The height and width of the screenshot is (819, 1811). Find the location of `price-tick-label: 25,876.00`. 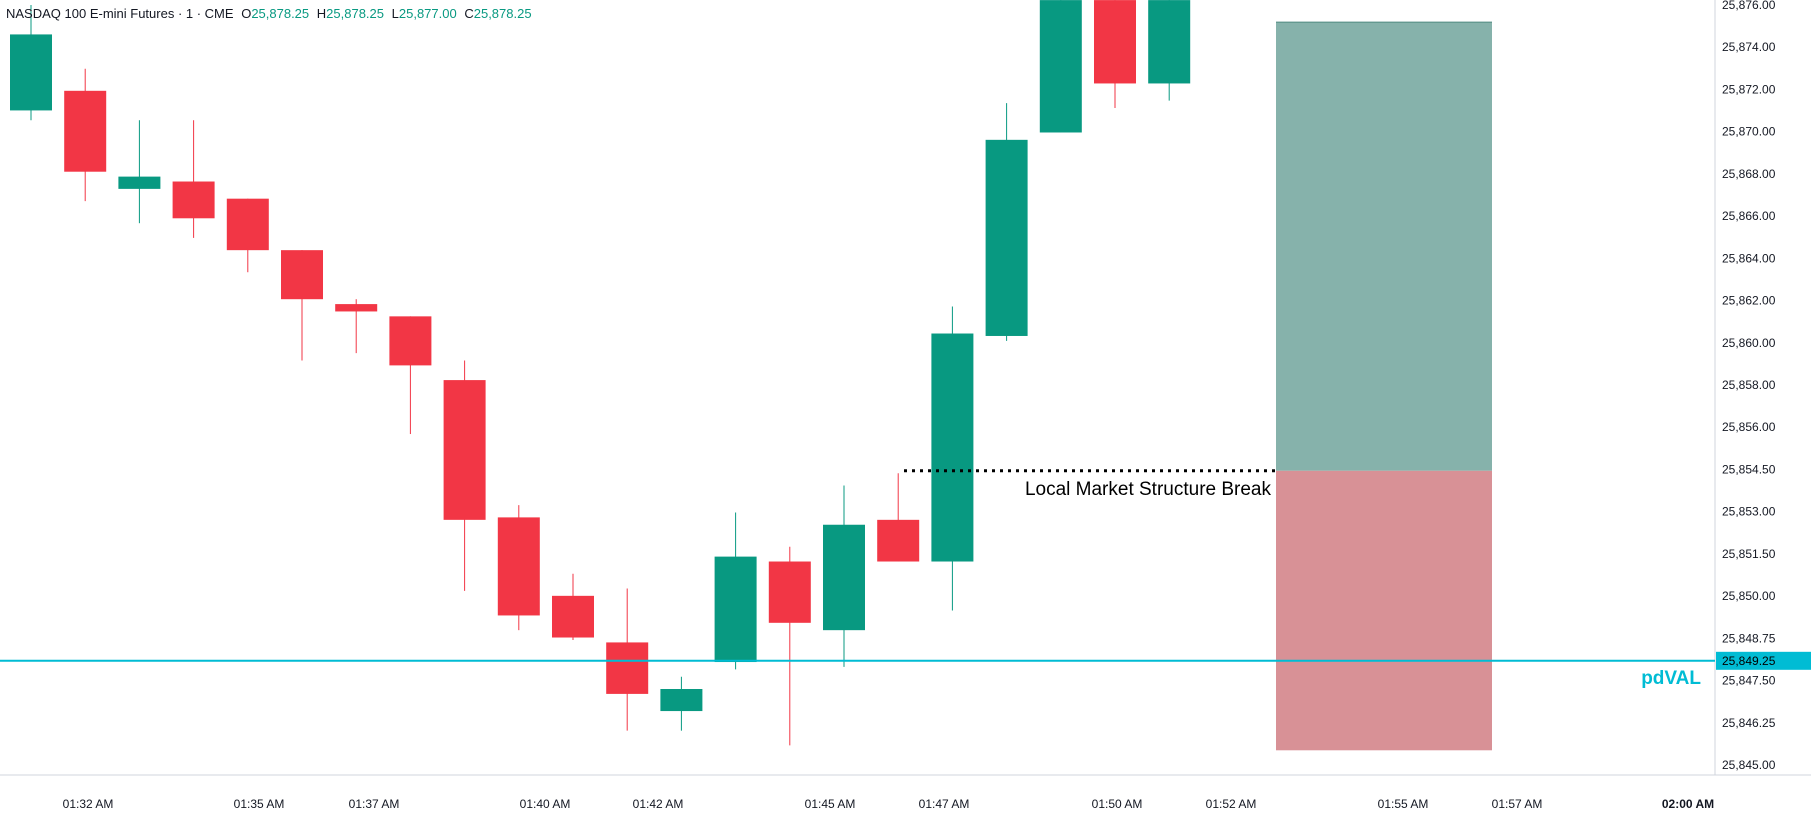

price-tick-label: 25,876.00 is located at coordinates (1749, 6).